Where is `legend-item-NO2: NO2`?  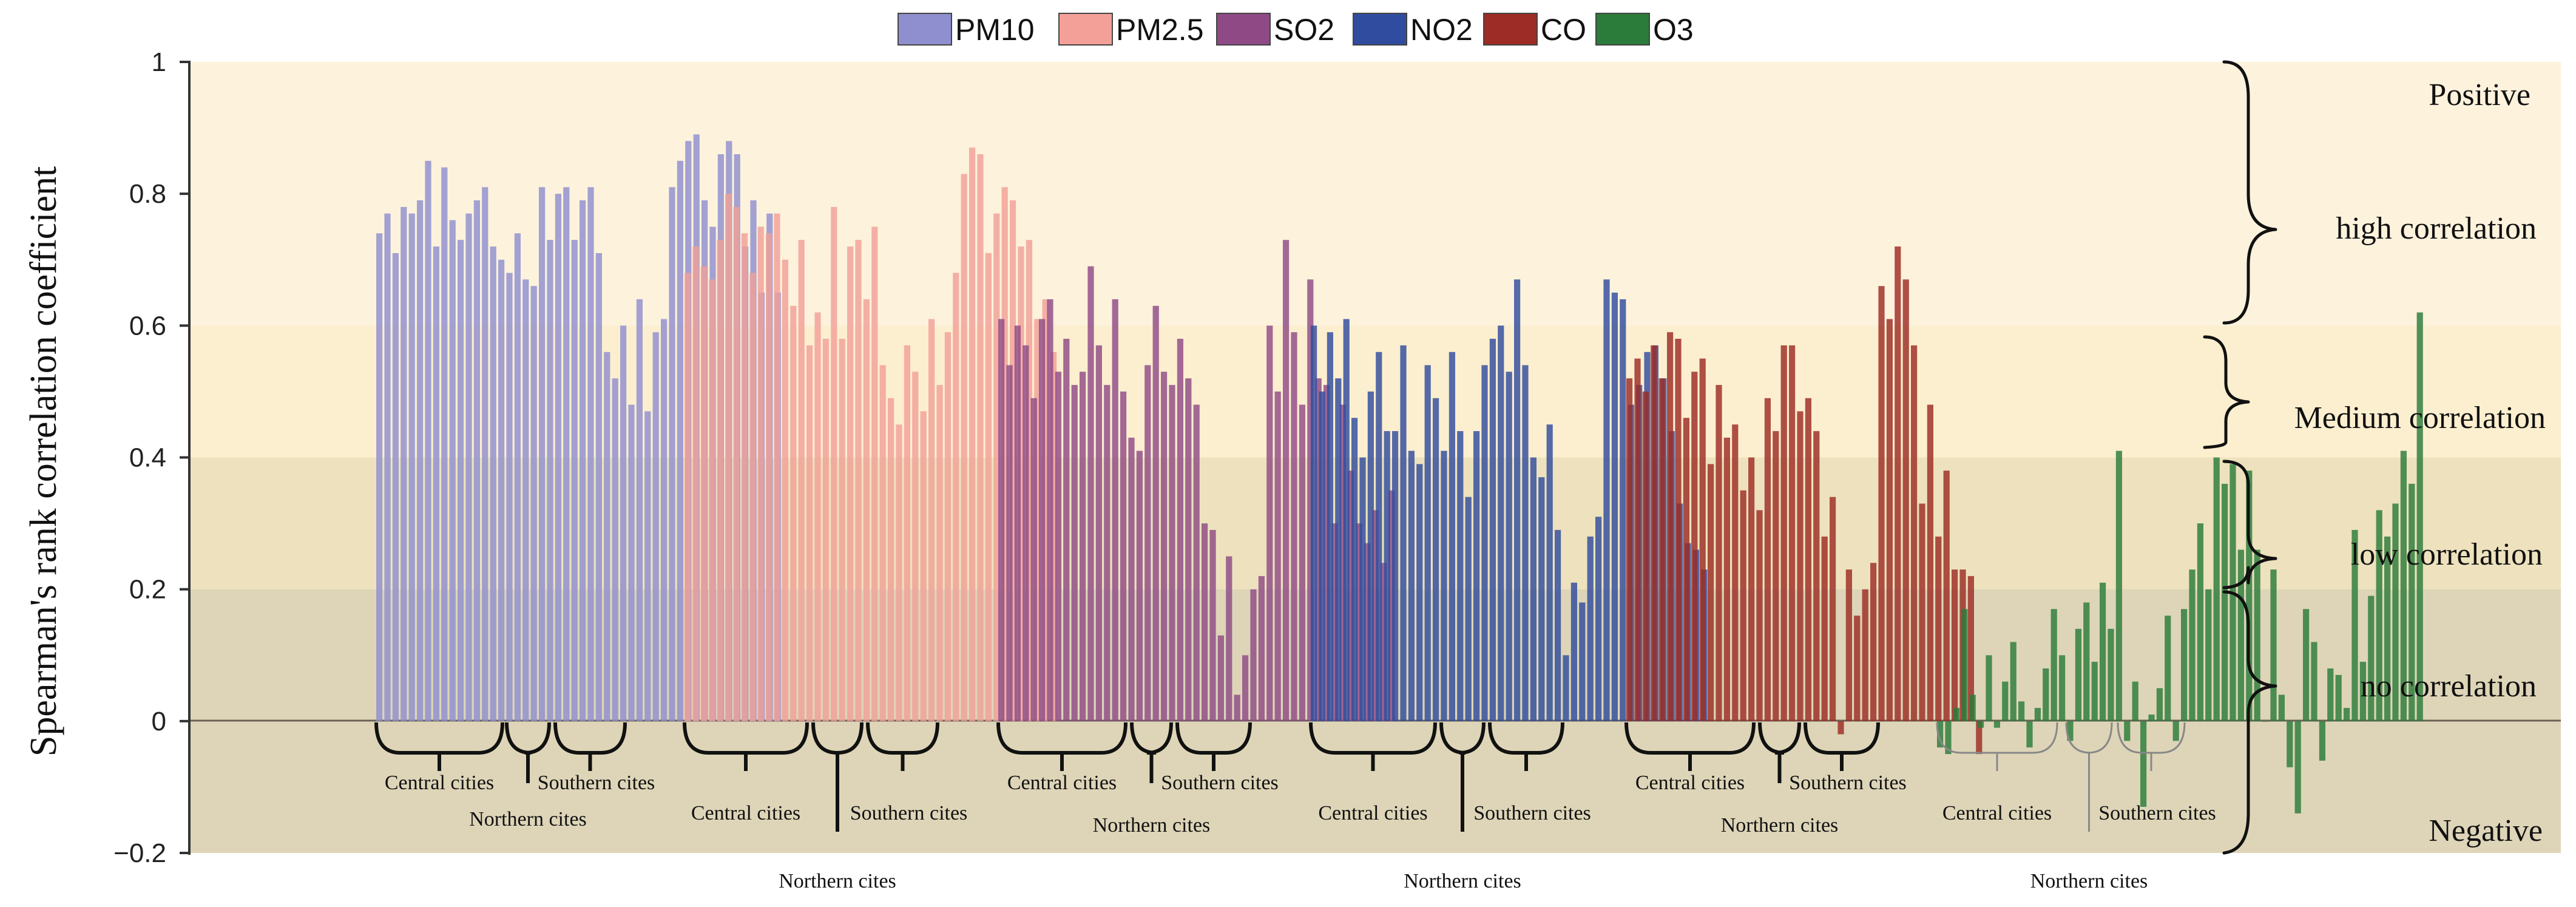
legend-item-NO2: NO2 is located at coordinates (1413, 30).